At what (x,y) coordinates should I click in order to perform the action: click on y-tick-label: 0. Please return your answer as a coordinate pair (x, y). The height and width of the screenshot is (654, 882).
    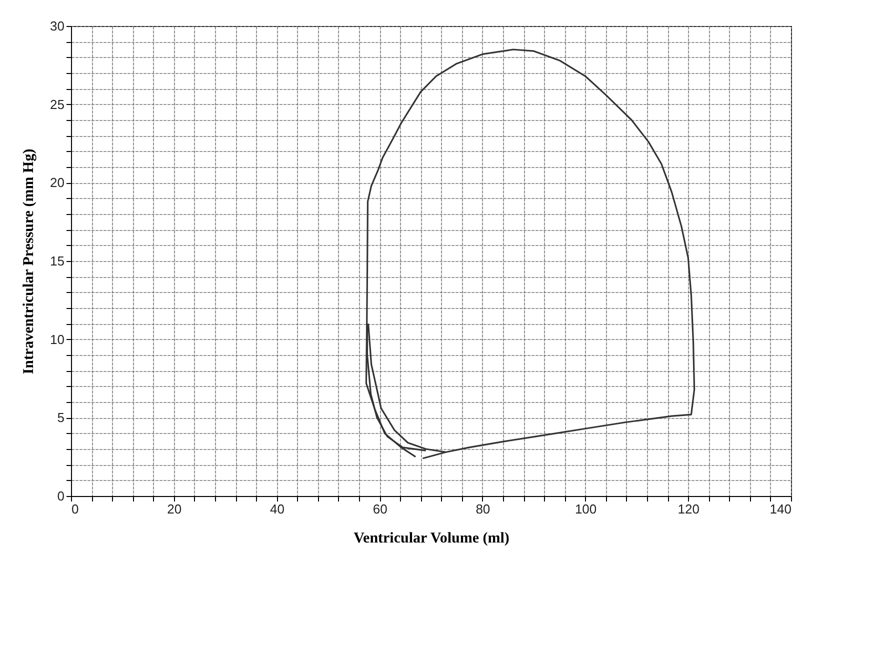
    Looking at the image, I should click on (60, 496).